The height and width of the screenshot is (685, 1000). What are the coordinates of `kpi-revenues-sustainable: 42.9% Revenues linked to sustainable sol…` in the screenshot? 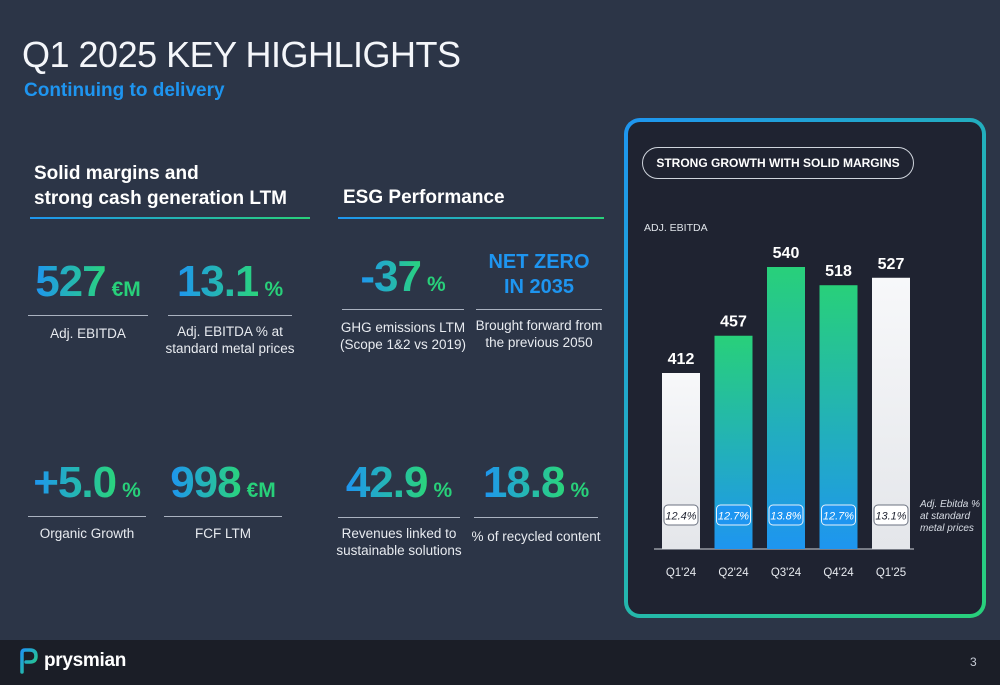 It's located at (398, 510).